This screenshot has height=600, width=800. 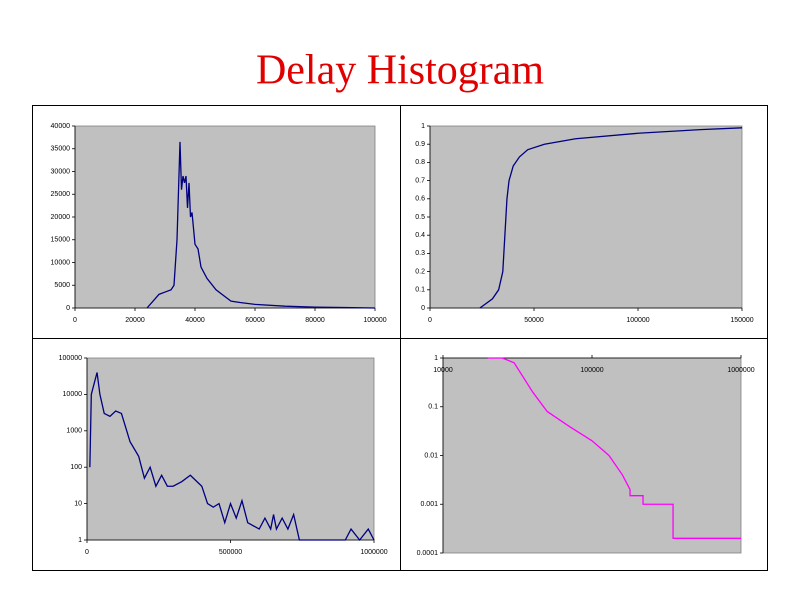 What do you see at coordinates (420, 199) in the screenshot?
I see `y-tick-label: 0.6` at bounding box center [420, 199].